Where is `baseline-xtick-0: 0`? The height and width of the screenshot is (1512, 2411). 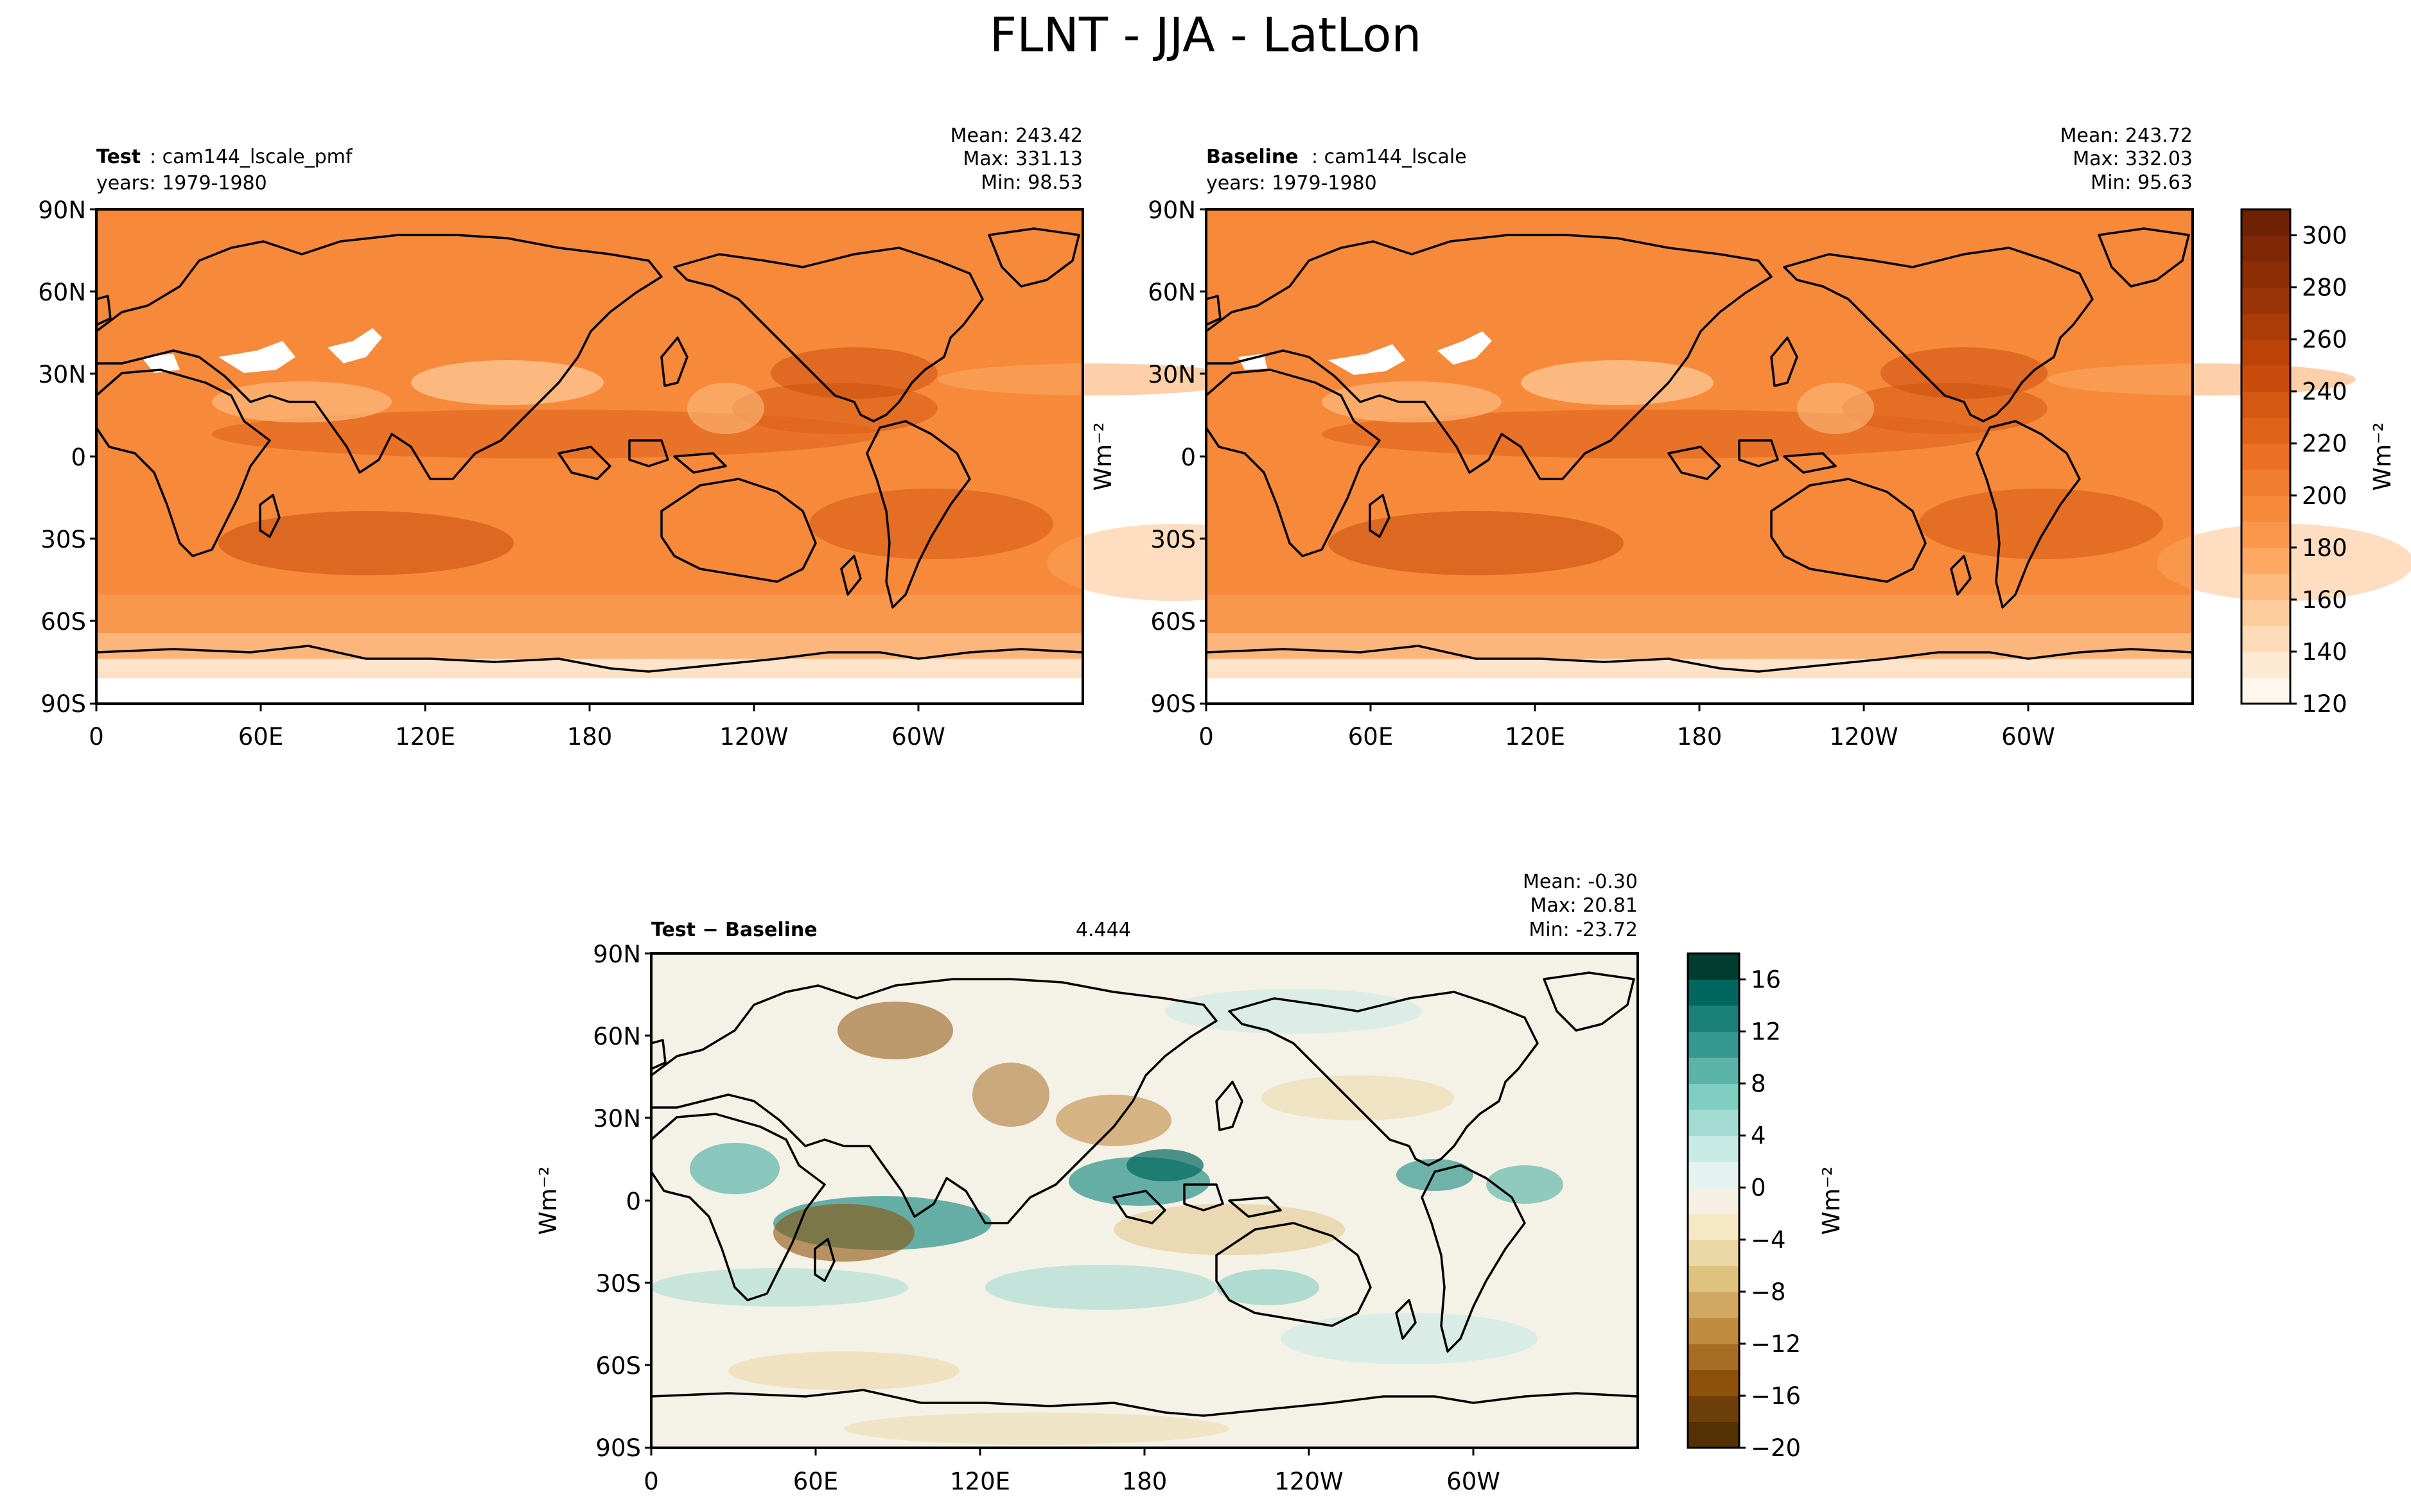
baseline-xtick-0: 0 is located at coordinates (1206, 737).